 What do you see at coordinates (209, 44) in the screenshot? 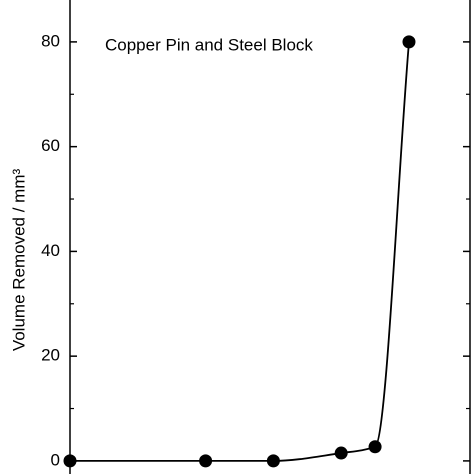
I see `annotation: Copper Pin and Steel Block` at bounding box center [209, 44].